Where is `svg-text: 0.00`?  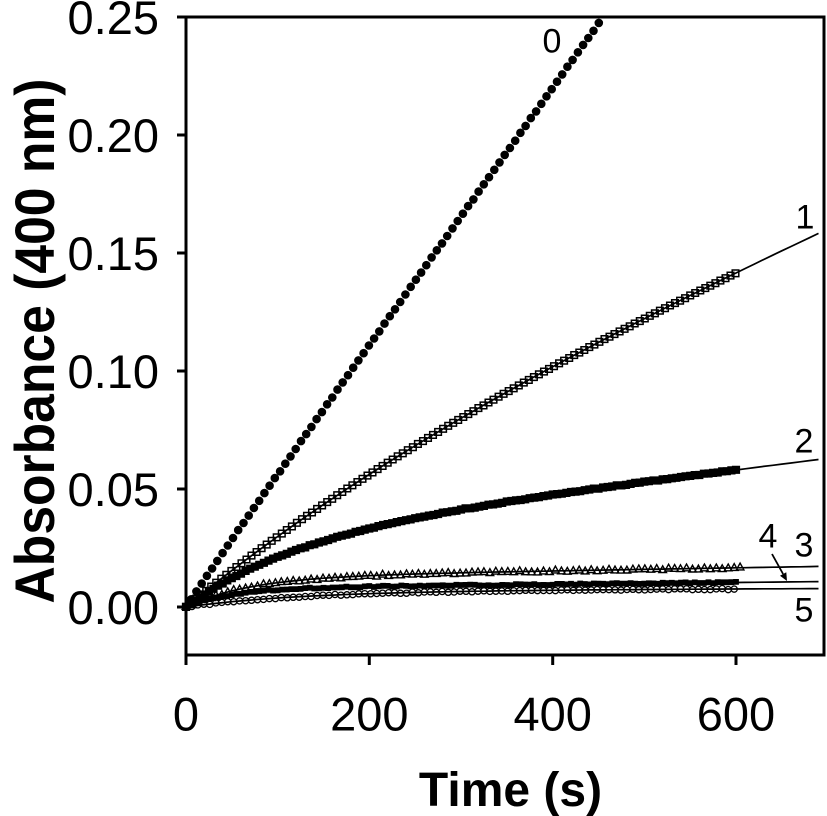 svg-text: 0.00 is located at coordinates (113, 607).